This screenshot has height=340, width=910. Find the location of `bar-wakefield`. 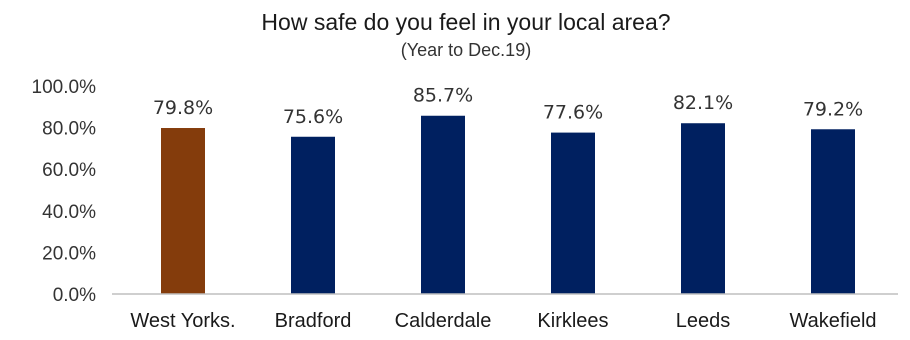

bar-wakefield is located at coordinates (833, 211).